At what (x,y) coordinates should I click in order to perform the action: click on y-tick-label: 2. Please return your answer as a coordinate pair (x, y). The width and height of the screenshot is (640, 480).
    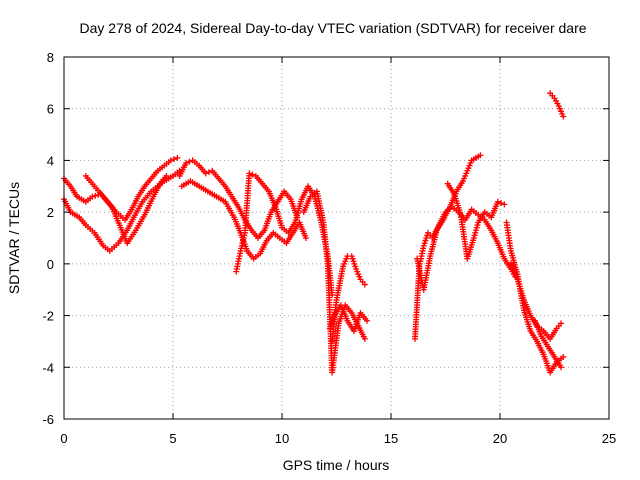
    Looking at the image, I should click on (50, 212).